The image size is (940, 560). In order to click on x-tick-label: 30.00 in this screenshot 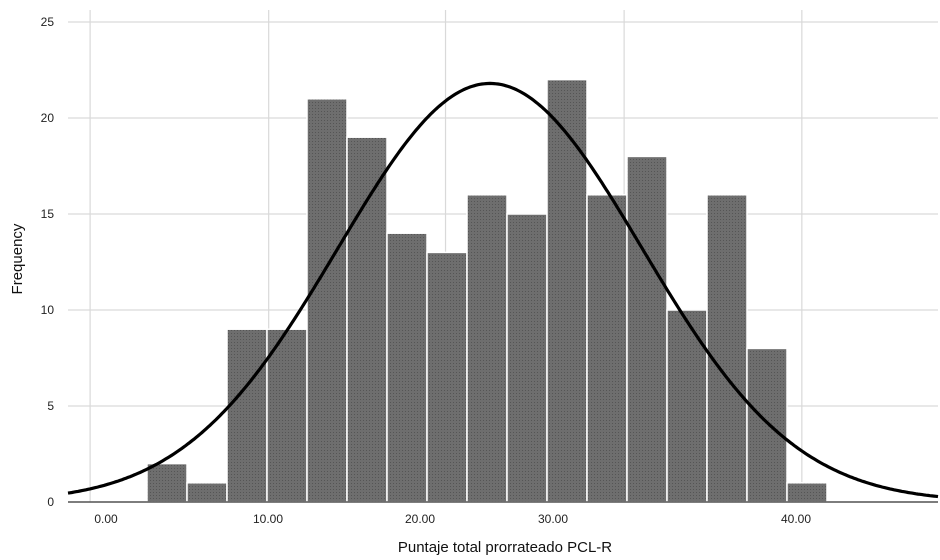, I will do `click(553, 519)`.